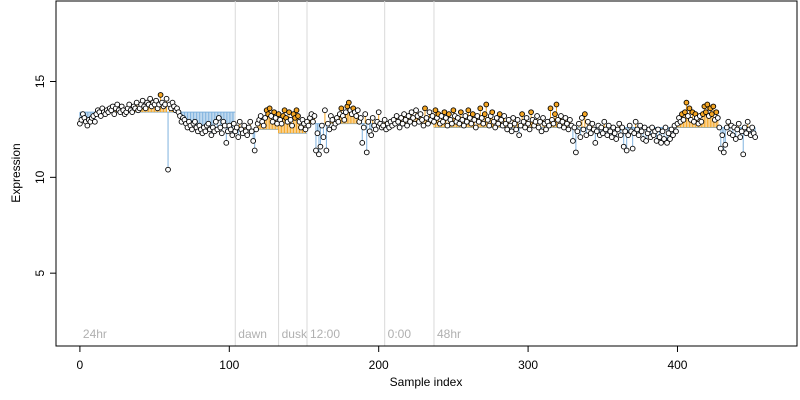  I want to click on phase-label: 12:00, so click(325, 334).